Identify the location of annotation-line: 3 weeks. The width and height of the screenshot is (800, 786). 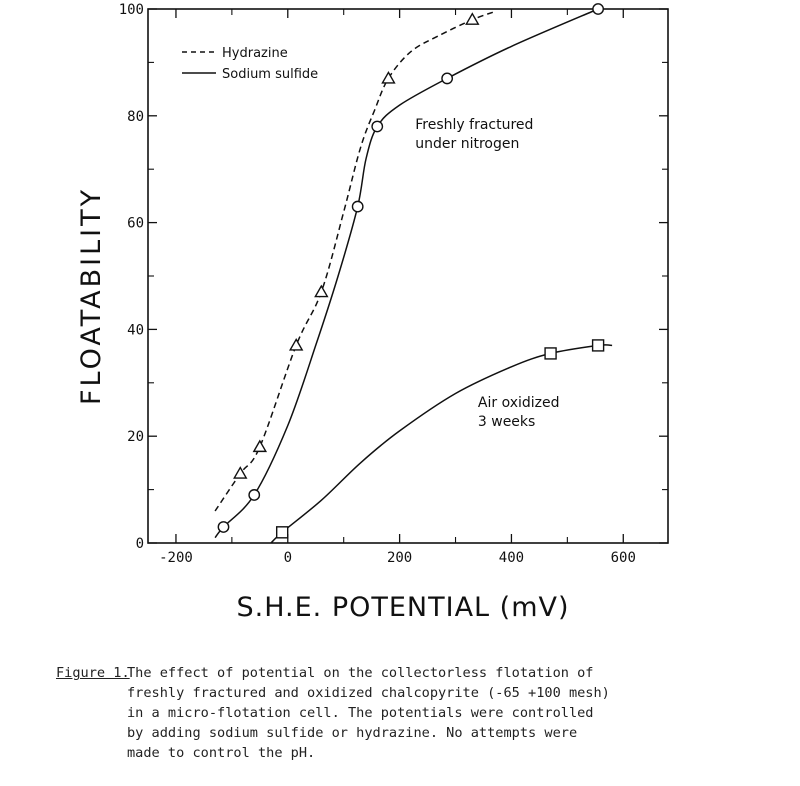
(506, 422).